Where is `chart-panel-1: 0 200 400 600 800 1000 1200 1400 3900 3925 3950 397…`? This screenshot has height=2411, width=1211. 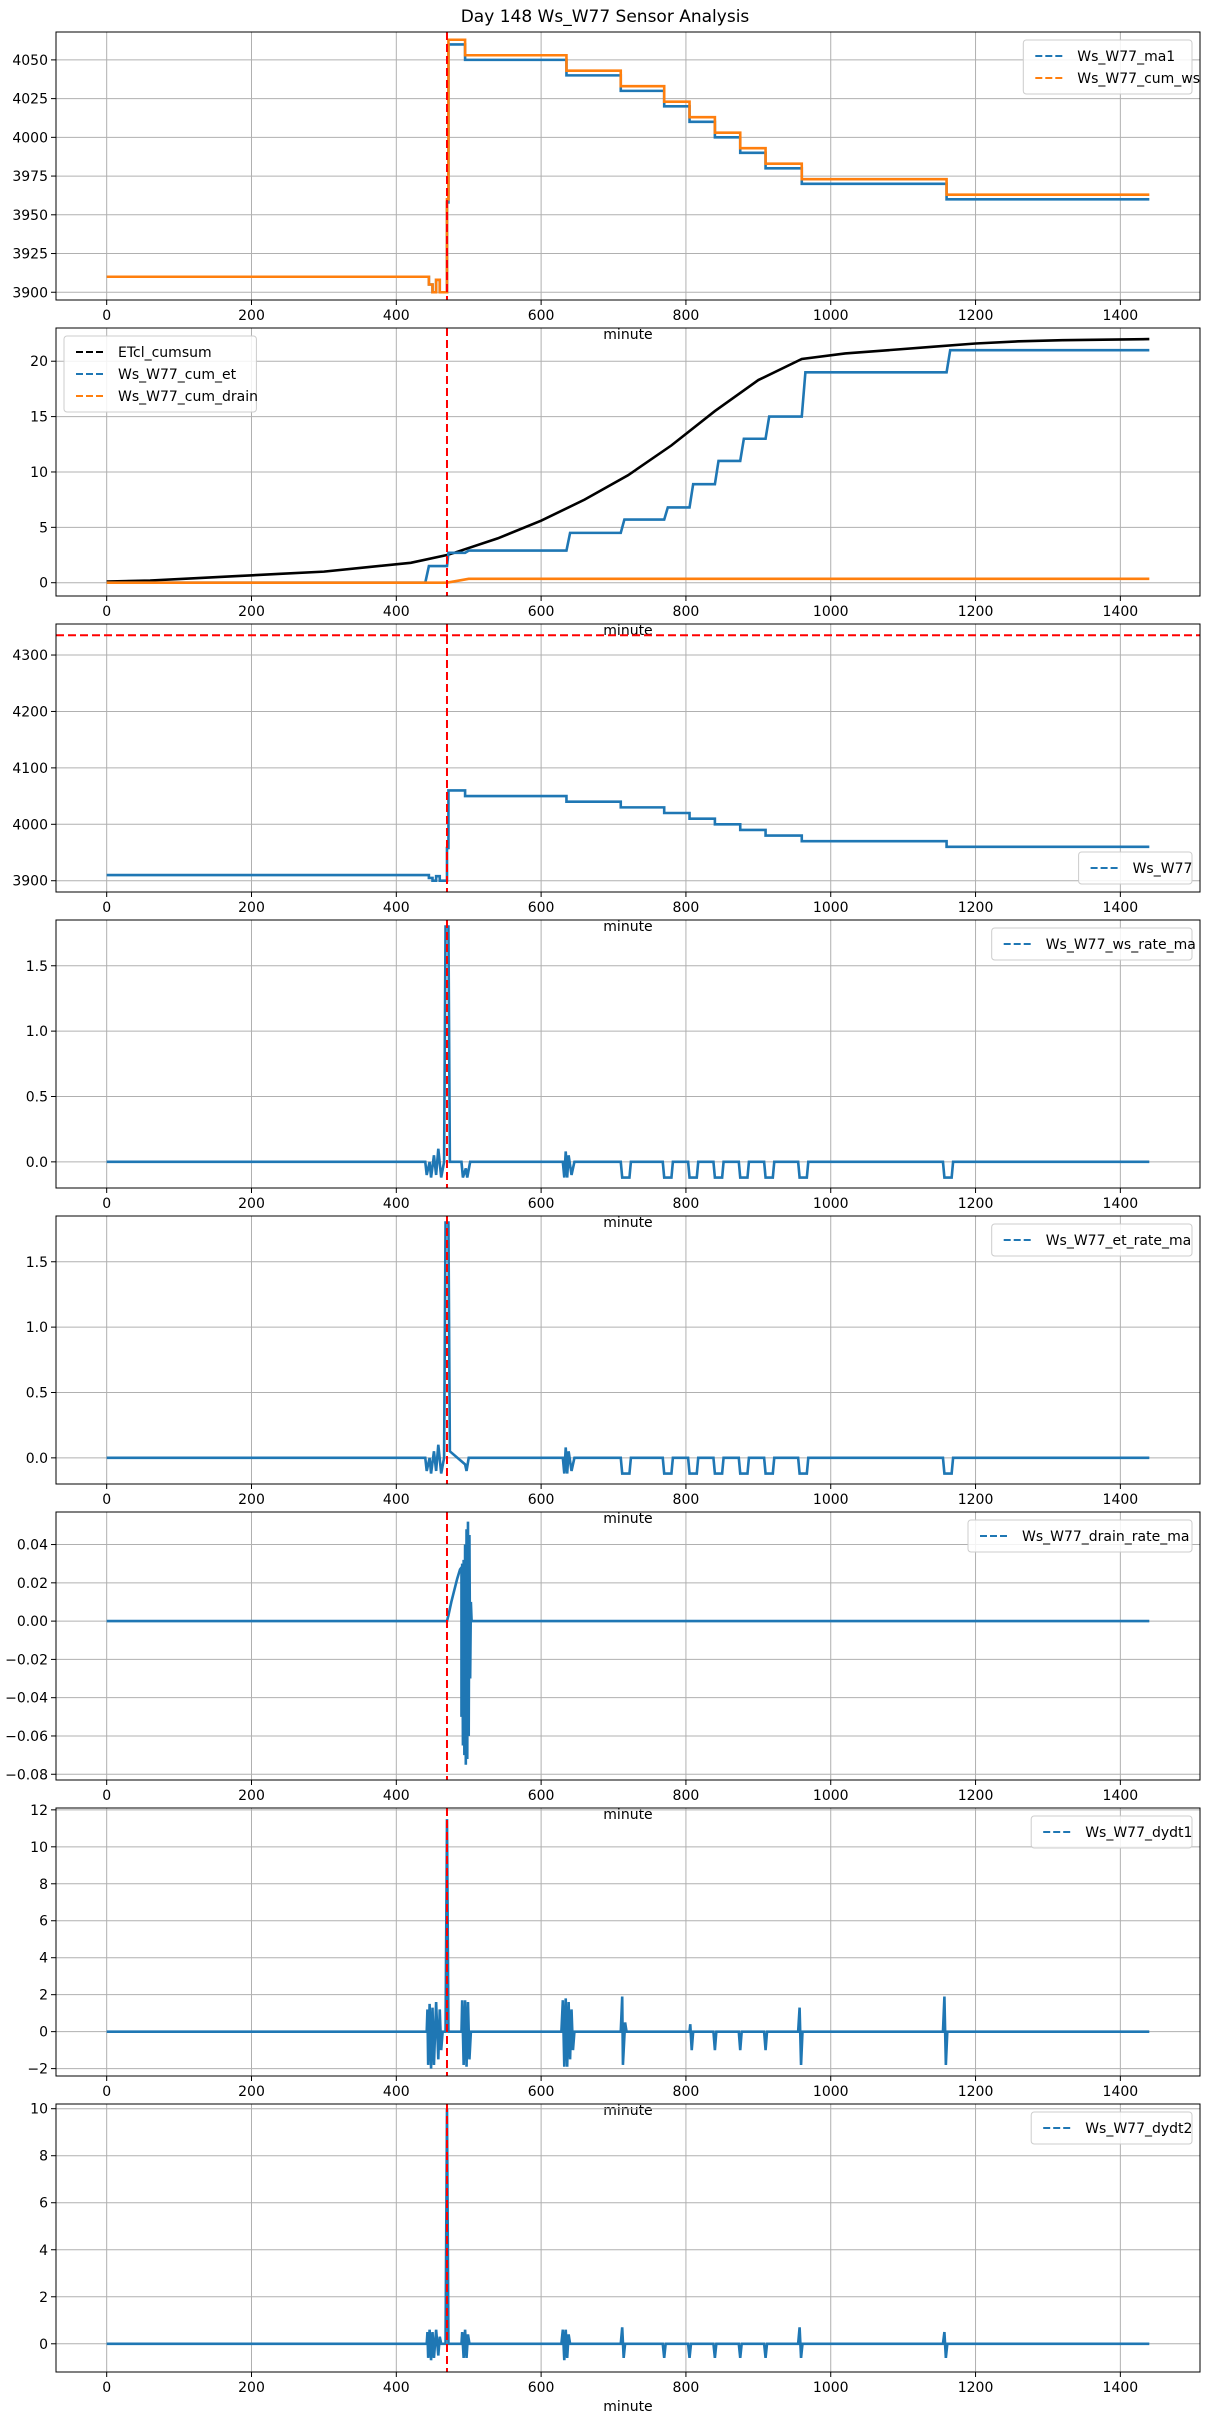
chart-panel-1: 0 200 400 600 800 1000 1200 1400 3900 3925 3950 397… is located at coordinates (606, 187).